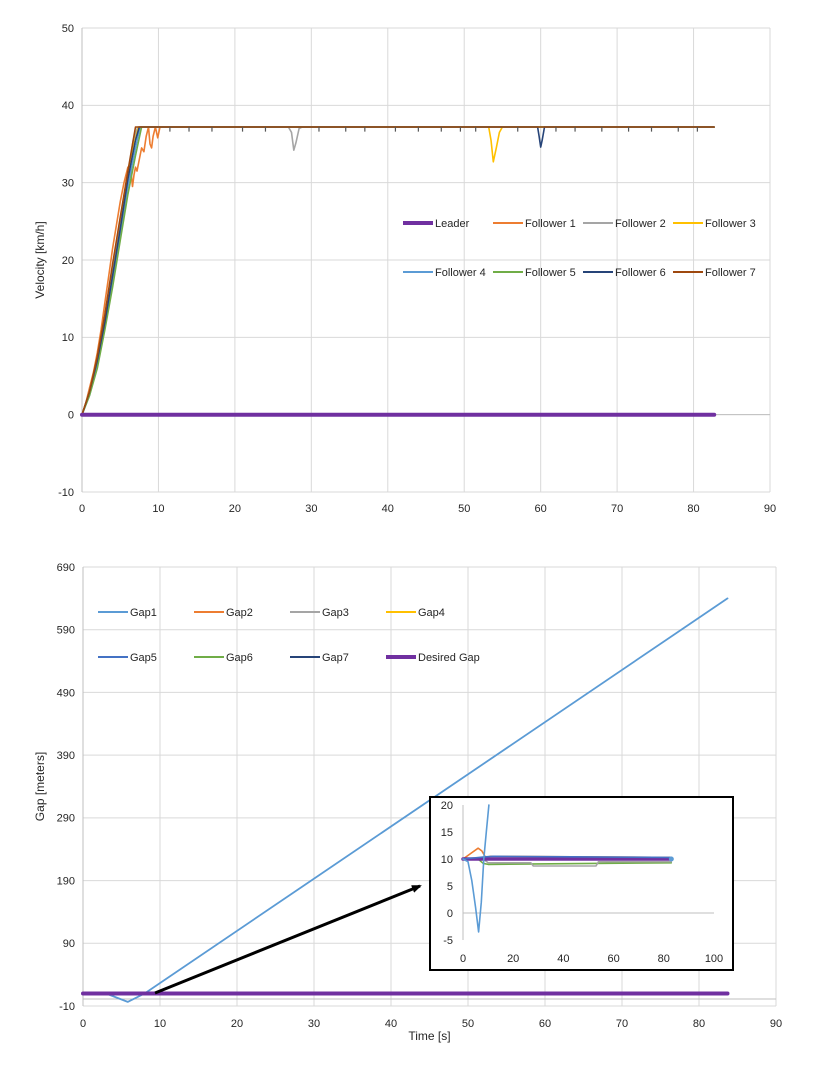  I want to click on inset-ticks: 0 20 40 60 80 100 -5 0 5 10 15 20, so click(582, 882).